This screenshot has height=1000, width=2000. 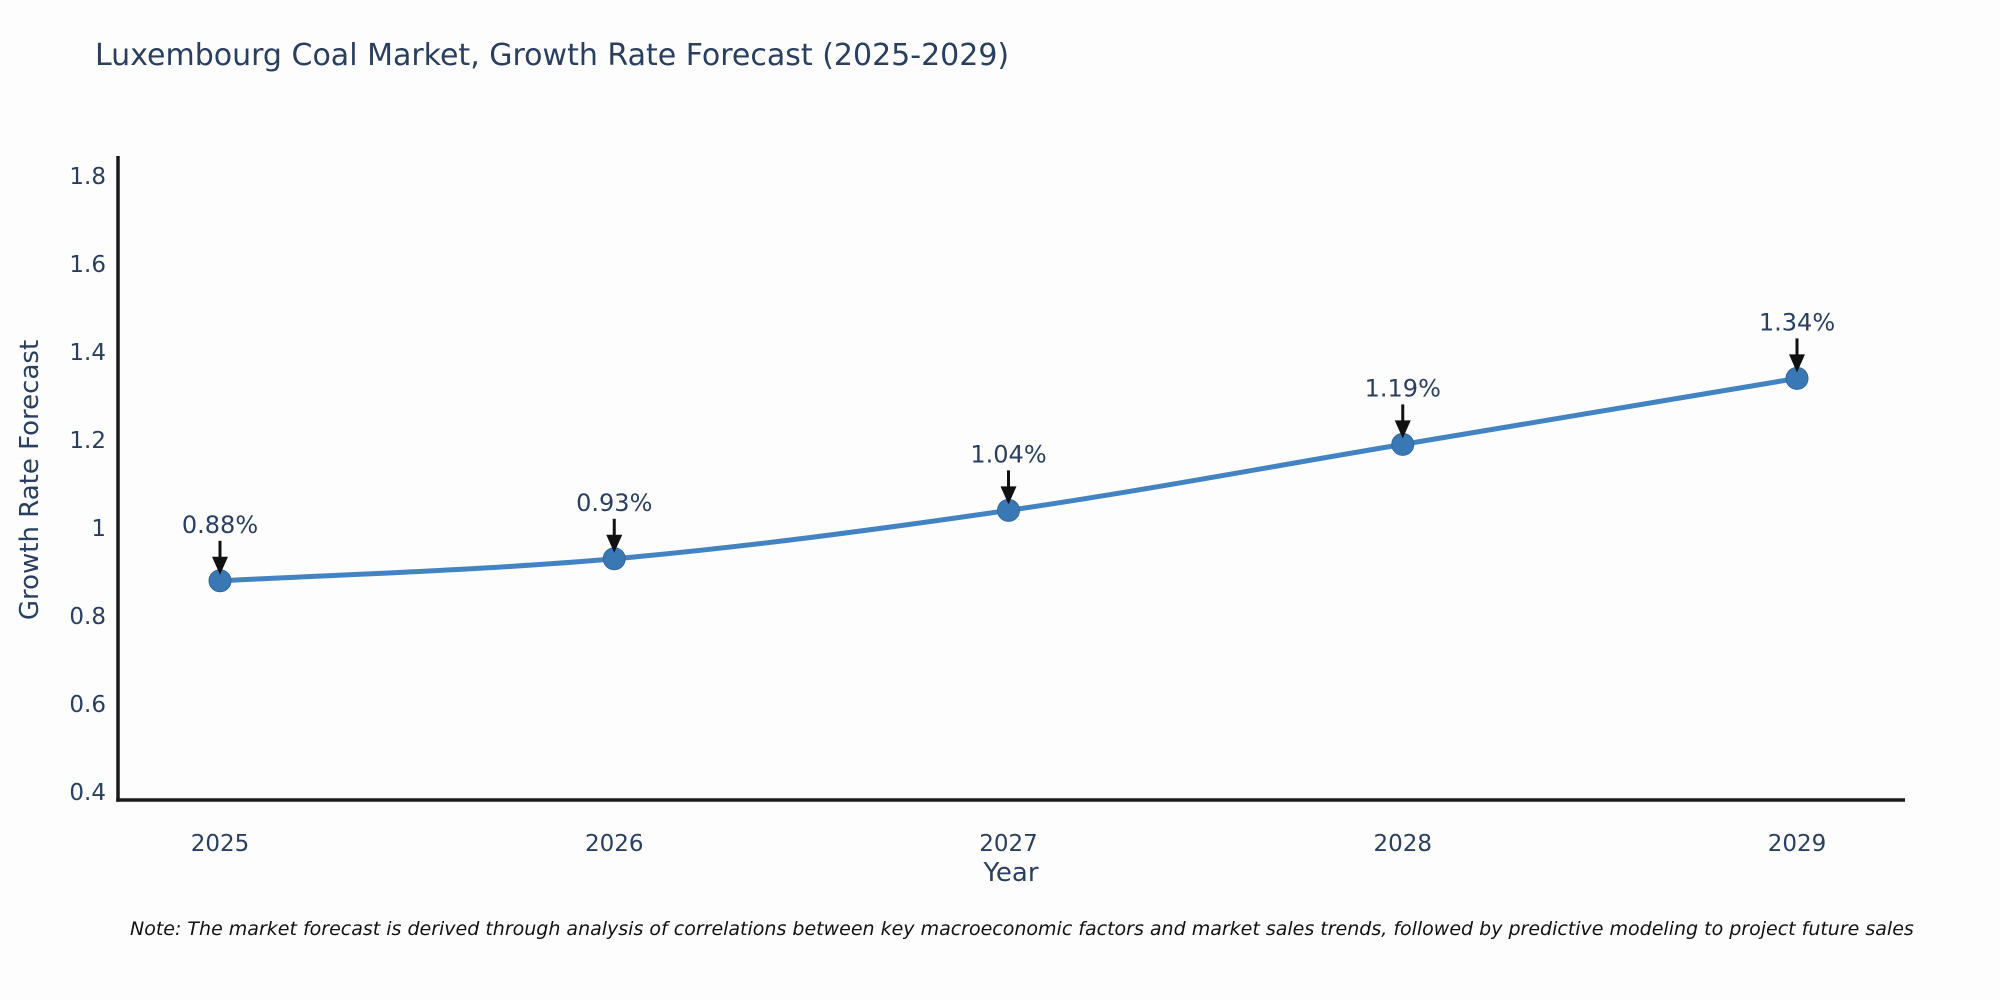 I want to click on y-tick-label: 1, so click(x=98, y=529).